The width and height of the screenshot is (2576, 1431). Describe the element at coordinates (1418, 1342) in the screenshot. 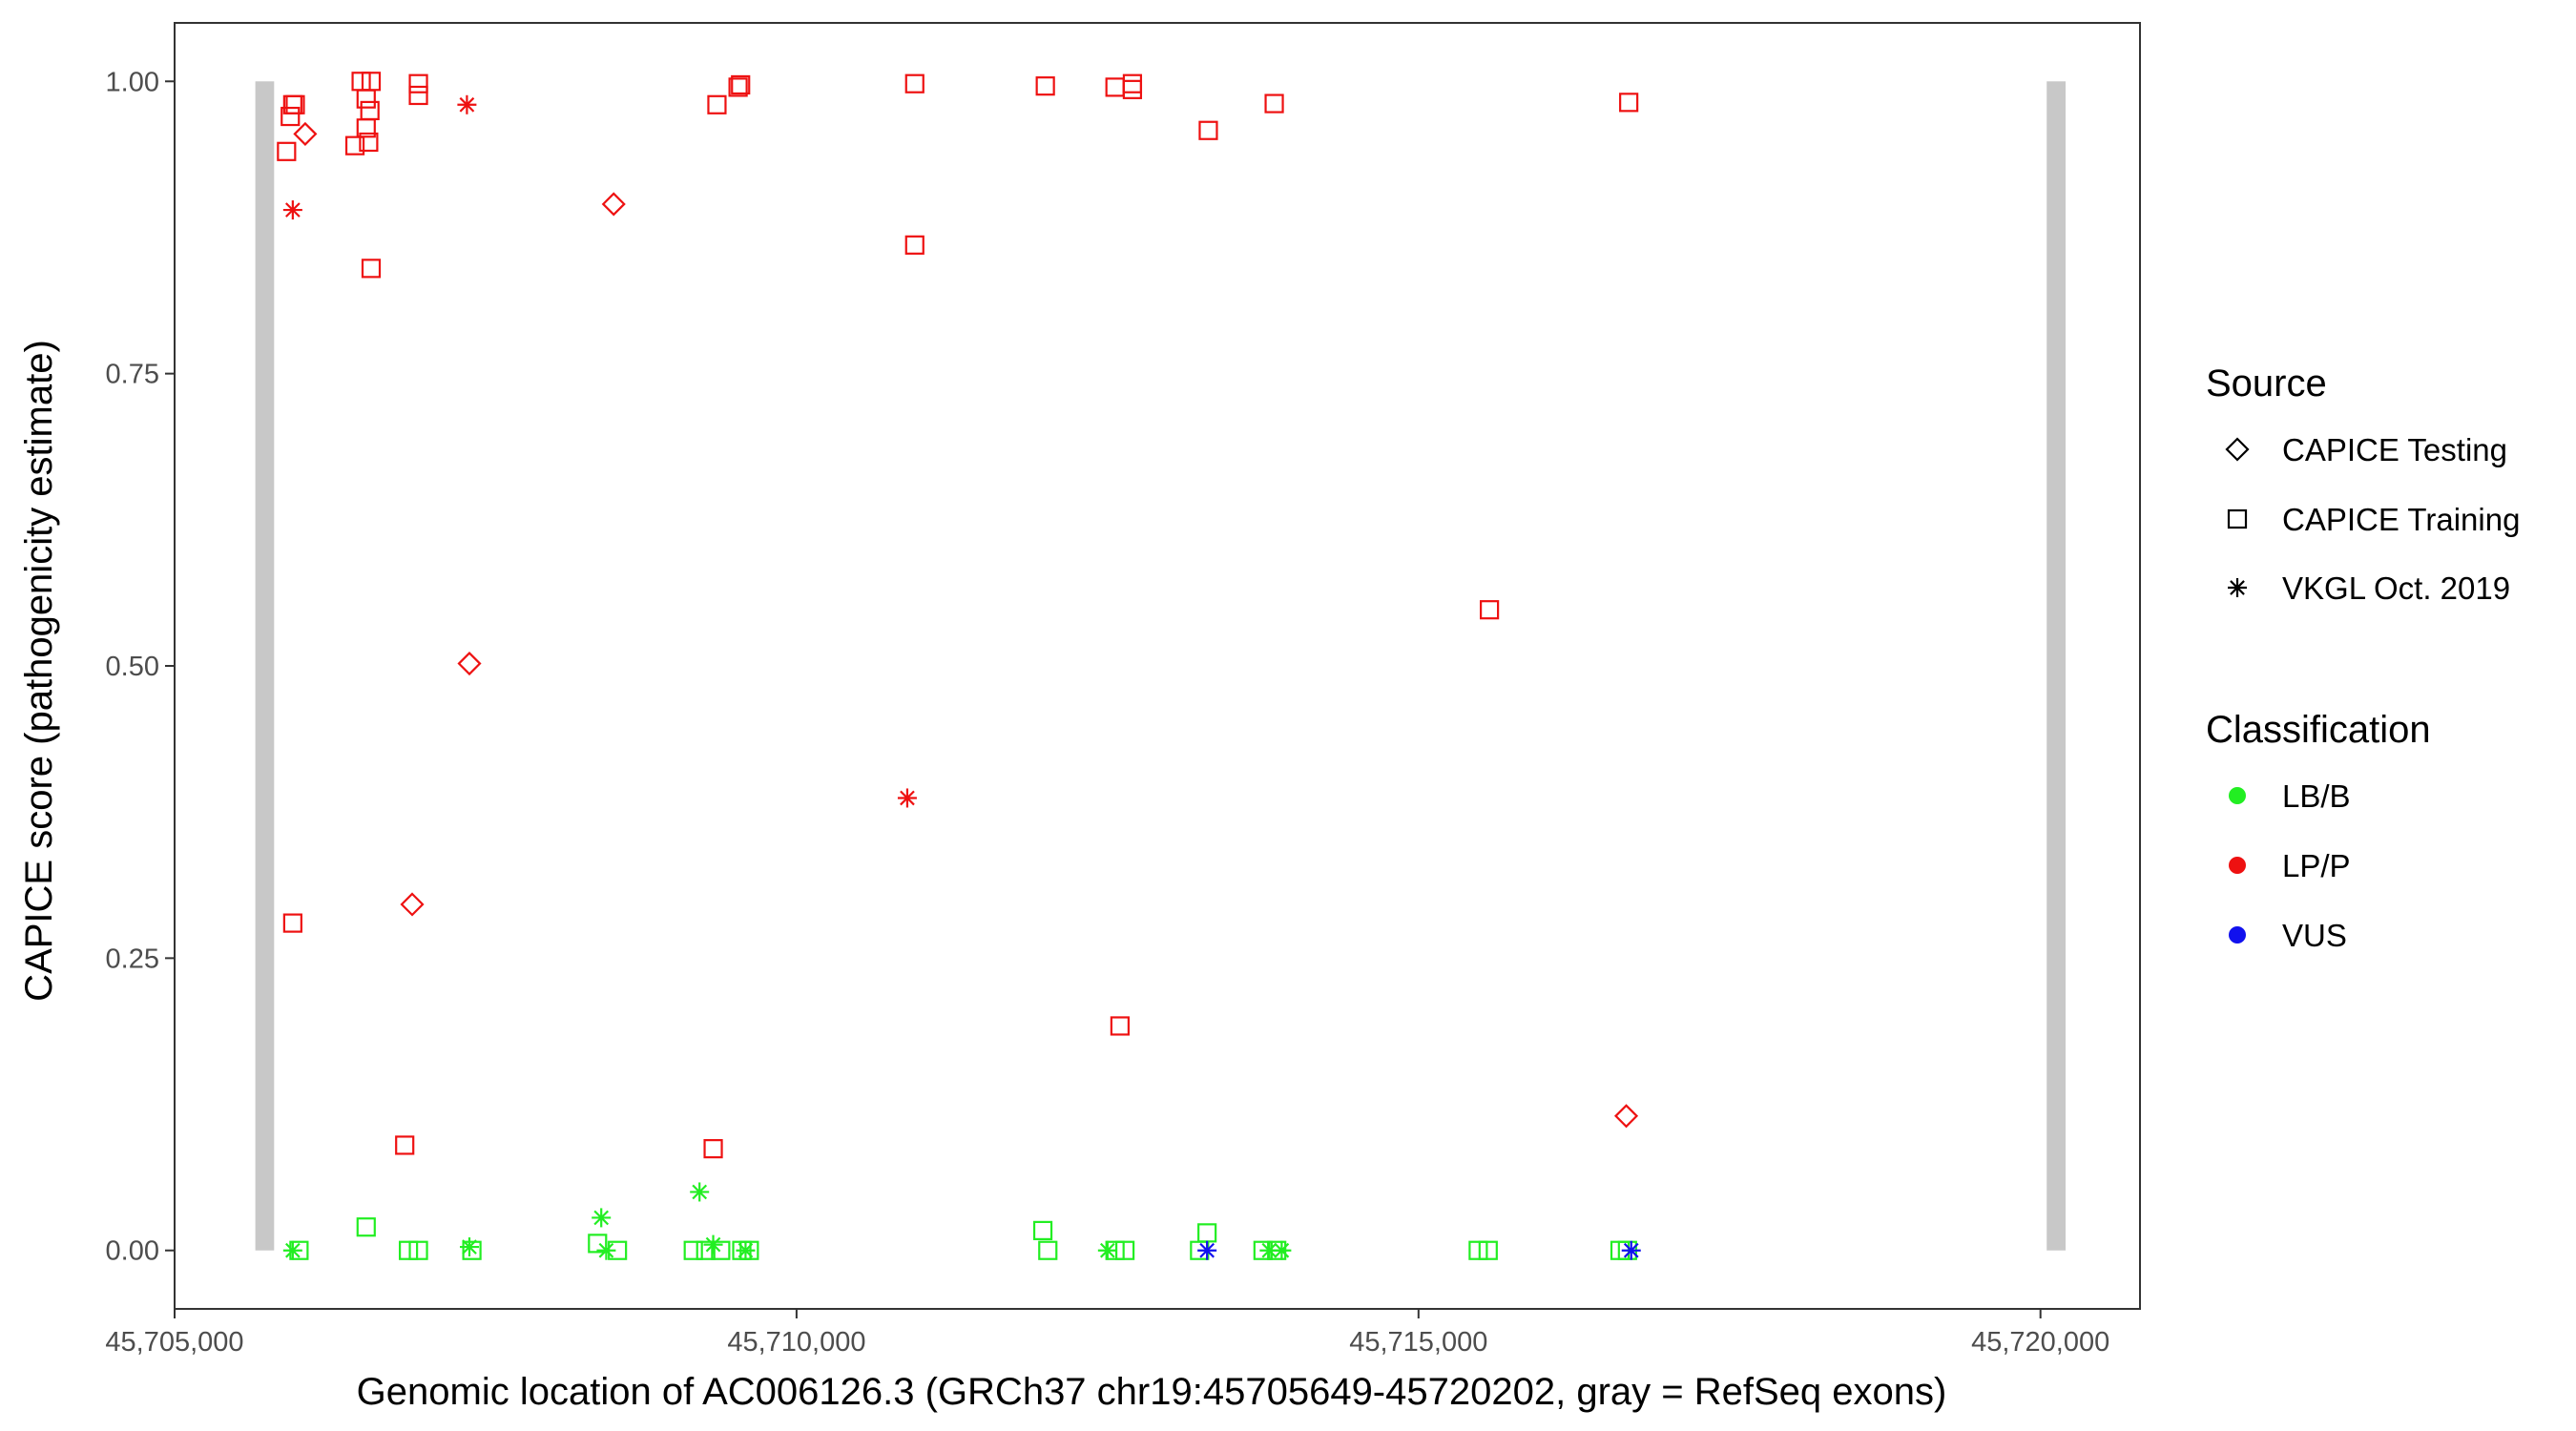

I see `x-tick-label: 45,715,000` at that location.